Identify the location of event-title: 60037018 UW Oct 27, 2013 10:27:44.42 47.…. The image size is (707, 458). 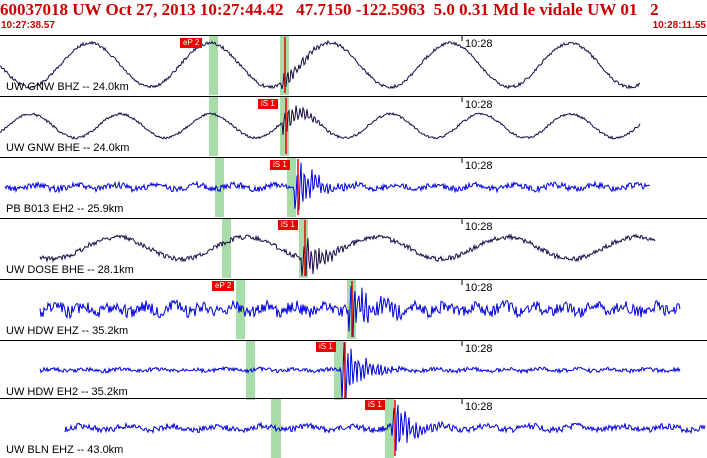
(329, 9).